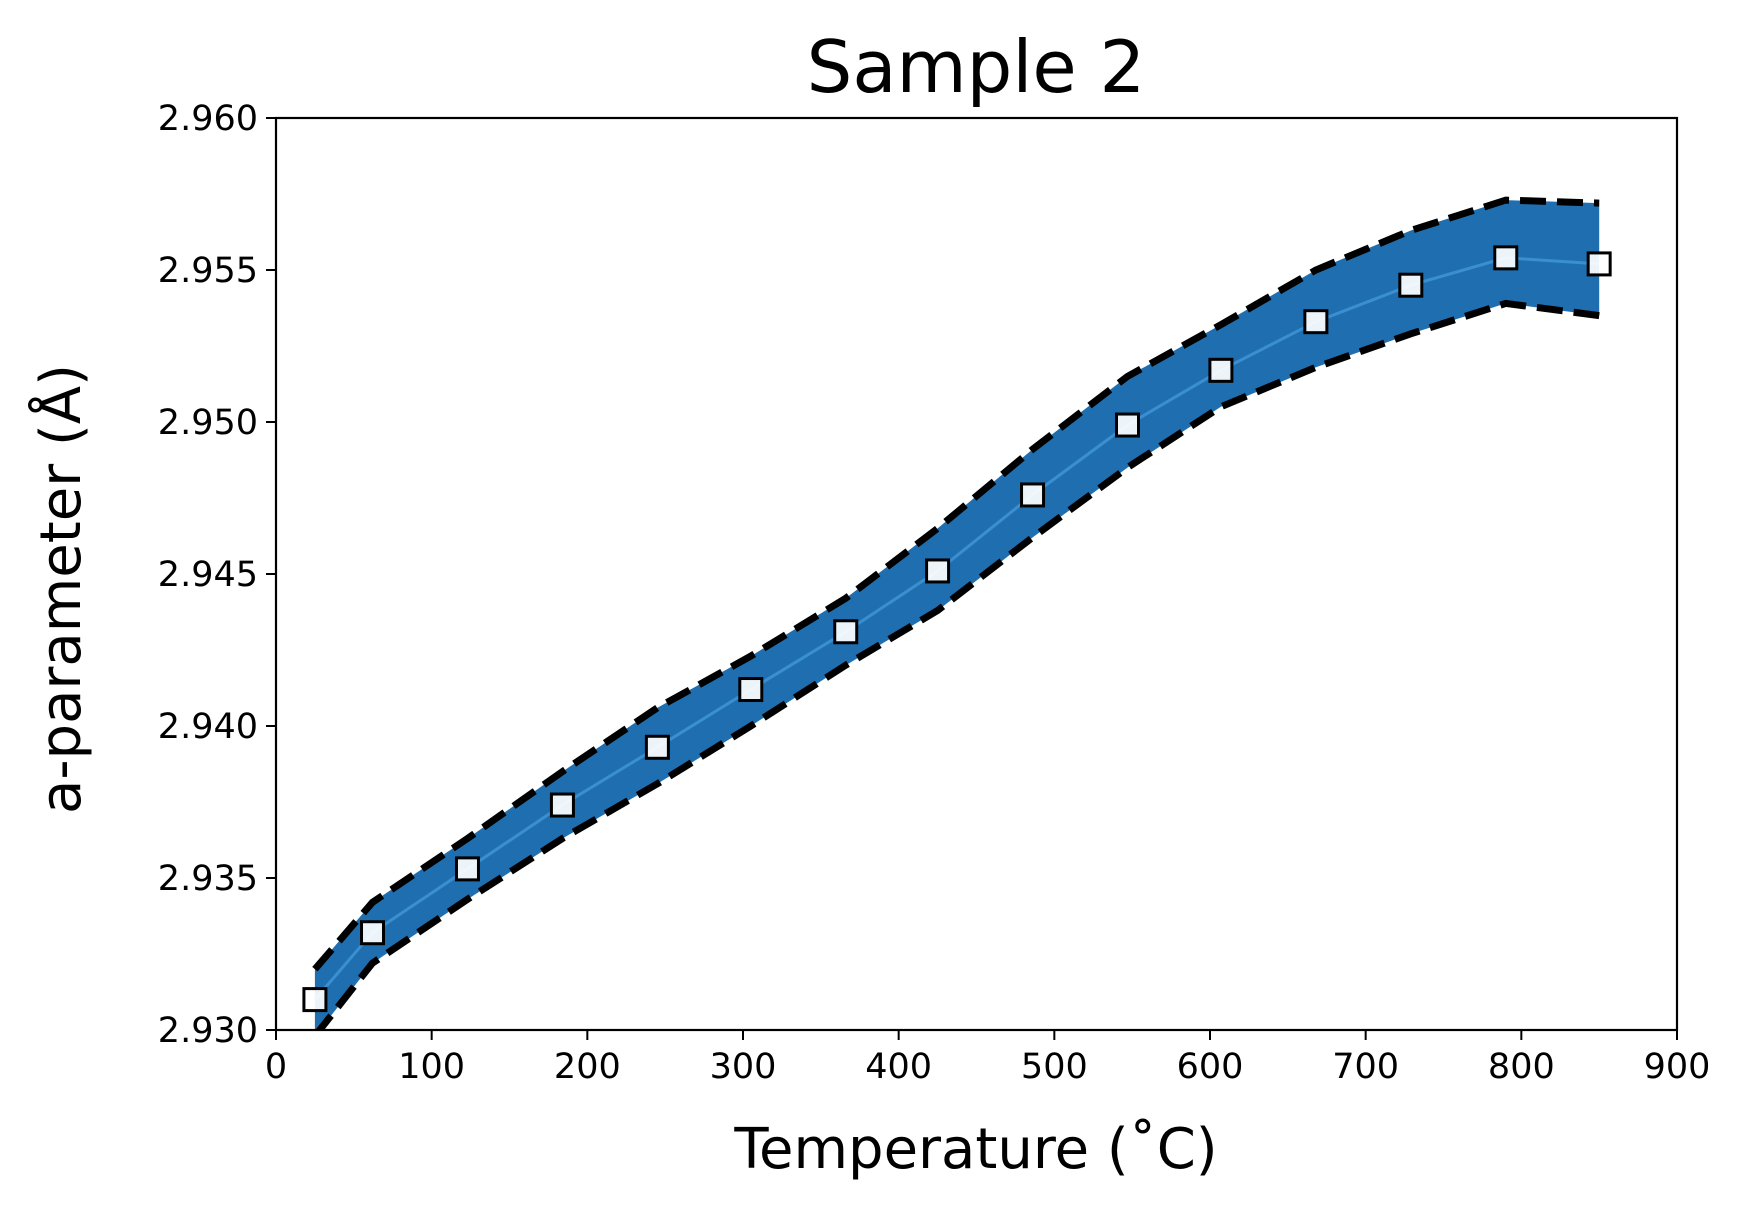  I want to click on x-tick-label: 200, so click(587, 1067).